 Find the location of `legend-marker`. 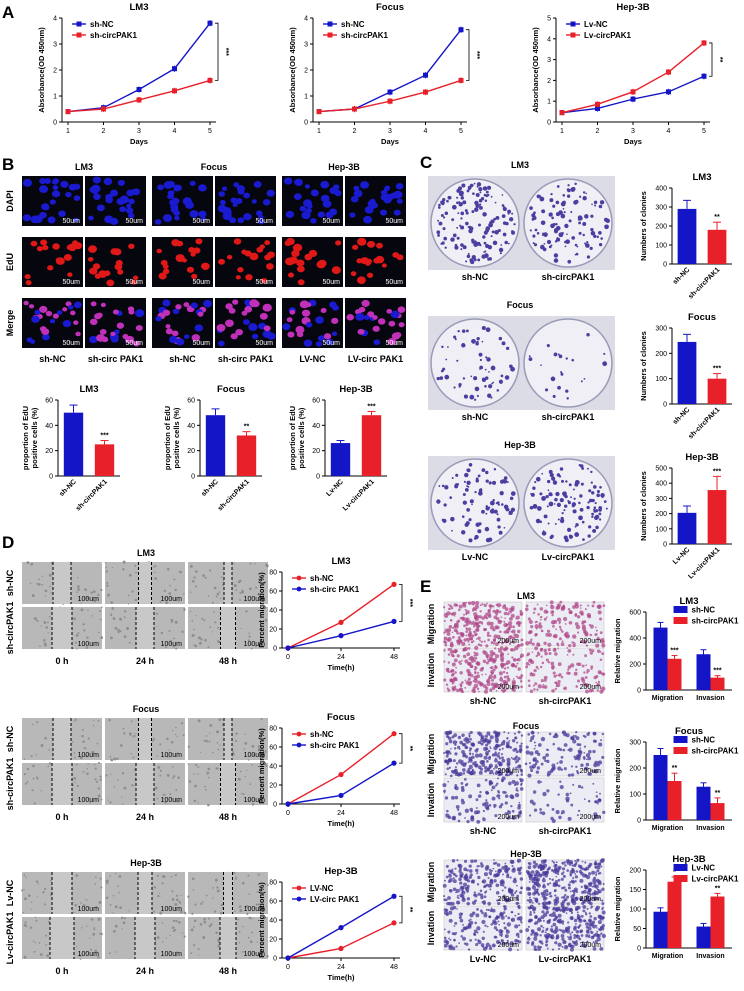

legend-marker is located at coordinates (79, 35).